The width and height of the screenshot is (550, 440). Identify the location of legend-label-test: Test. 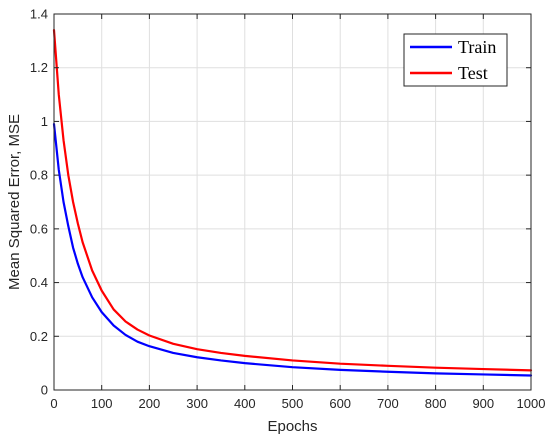
(473, 73).